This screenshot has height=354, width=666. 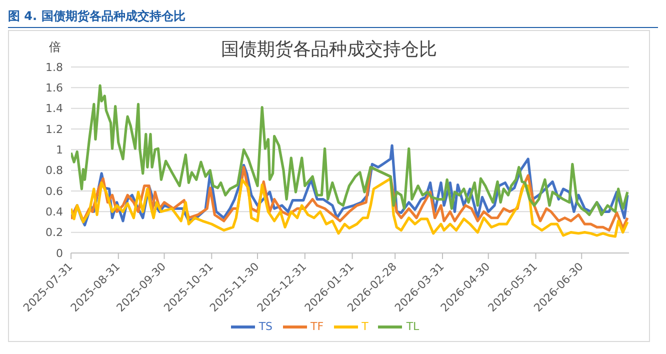 I want to click on y-tick-label: 1.2, so click(x=54, y=129).